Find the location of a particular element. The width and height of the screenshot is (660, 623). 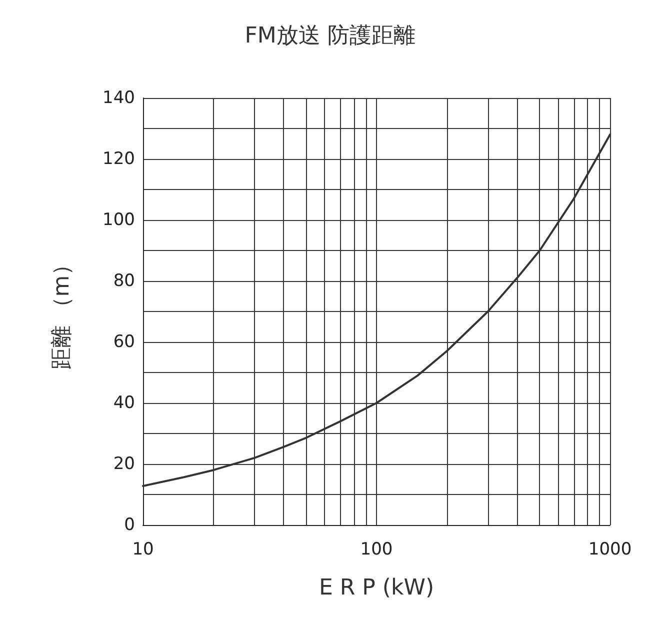

y-tick-label: 0 is located at coordinates (129, 525).